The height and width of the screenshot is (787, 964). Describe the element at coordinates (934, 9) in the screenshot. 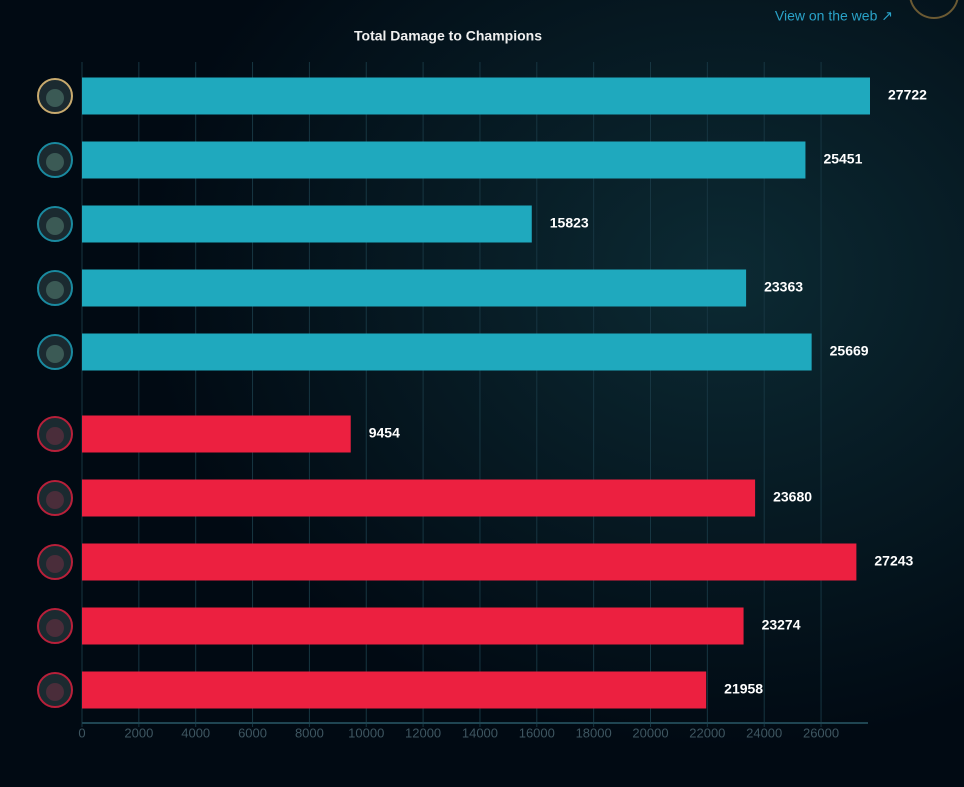

I see `corner-badge` at that location.